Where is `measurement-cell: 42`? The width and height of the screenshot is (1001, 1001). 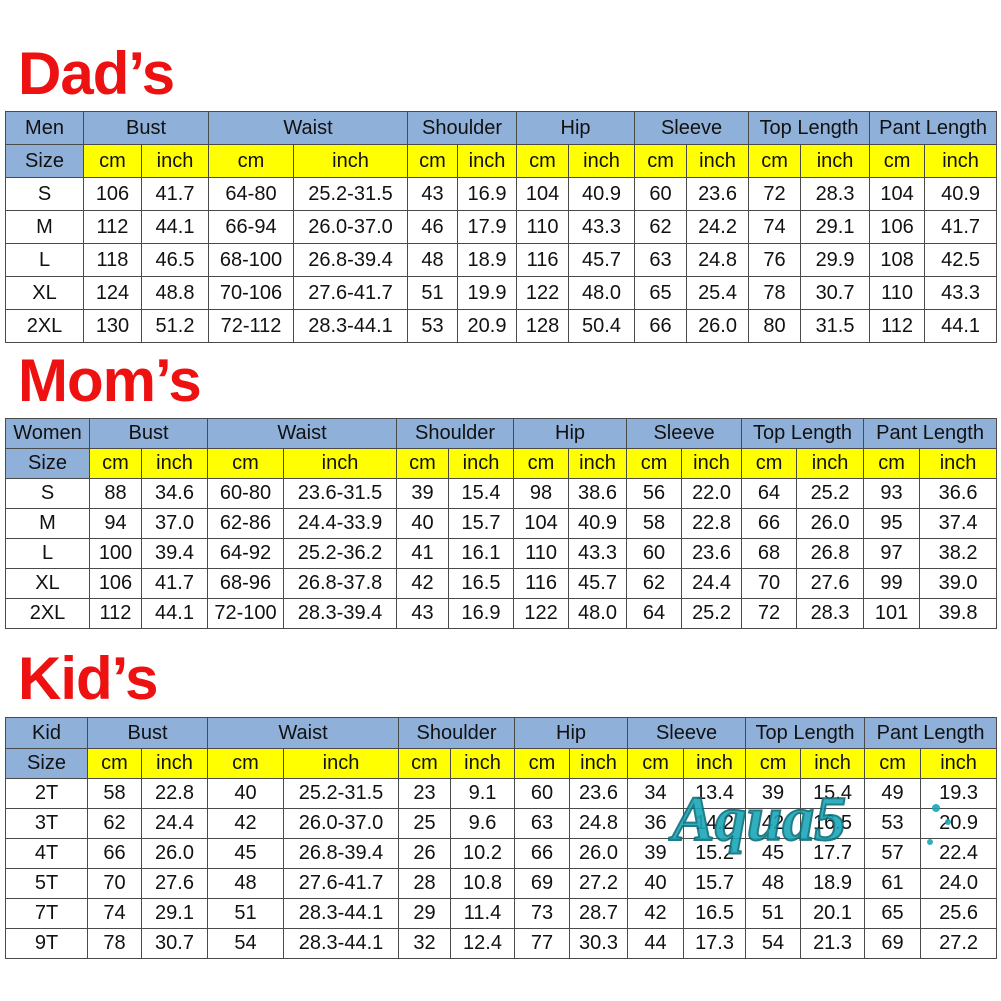
measurement-cell: 42 is located at coordinates (656, 913).